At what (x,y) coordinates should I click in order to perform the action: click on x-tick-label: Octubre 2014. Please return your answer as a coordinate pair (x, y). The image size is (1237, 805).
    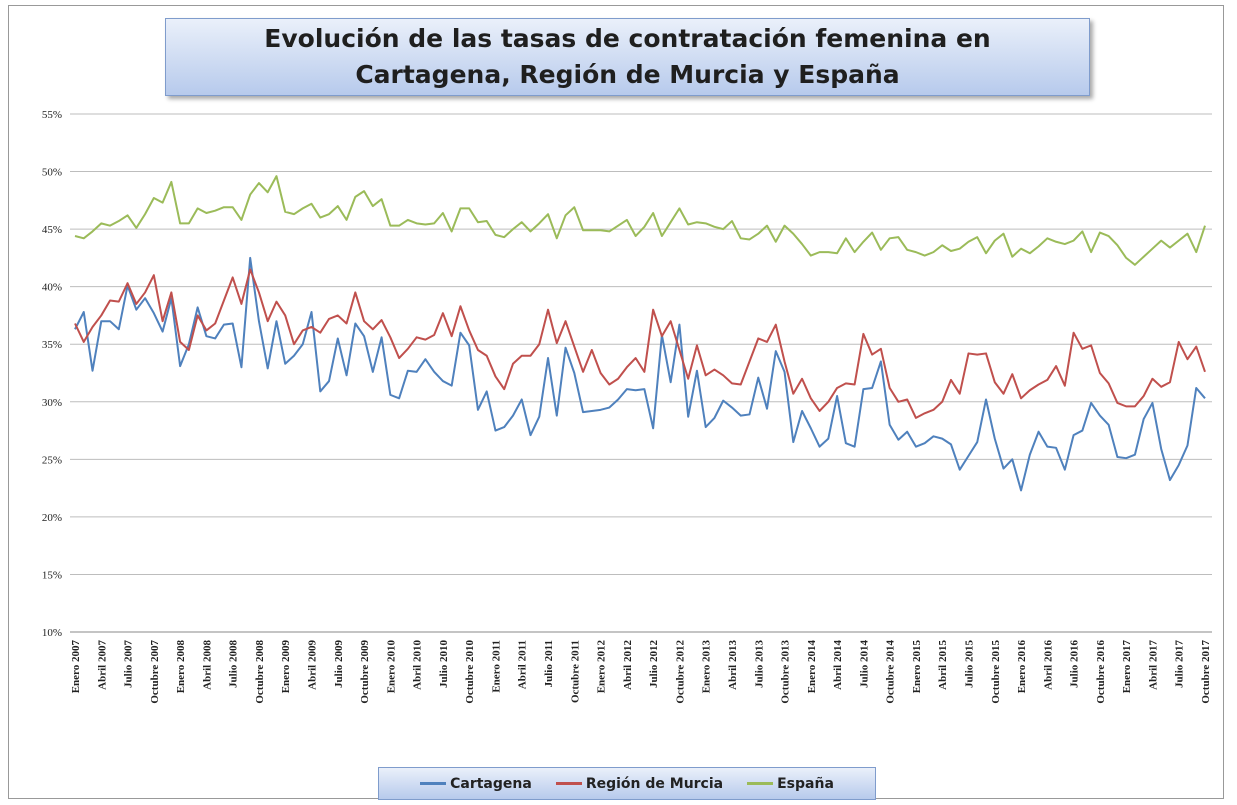
    Looking at the image, I should click on (891, 672).